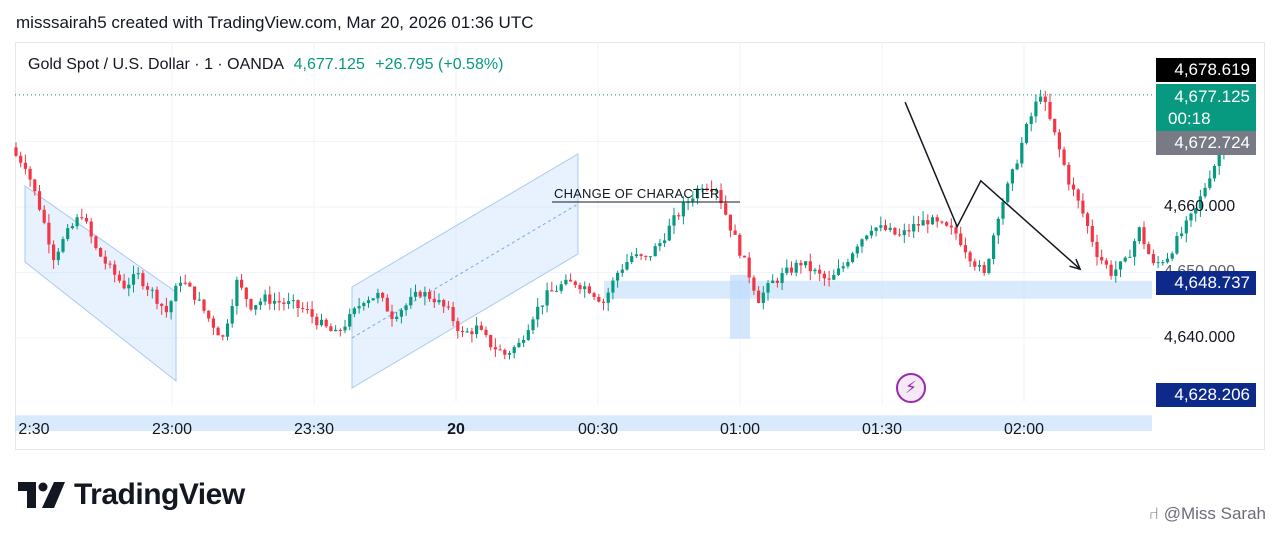  Describe the element at coordinates (159, 494) in the screenshot. I see `tradingview-logo-text: TradingView` at that location.